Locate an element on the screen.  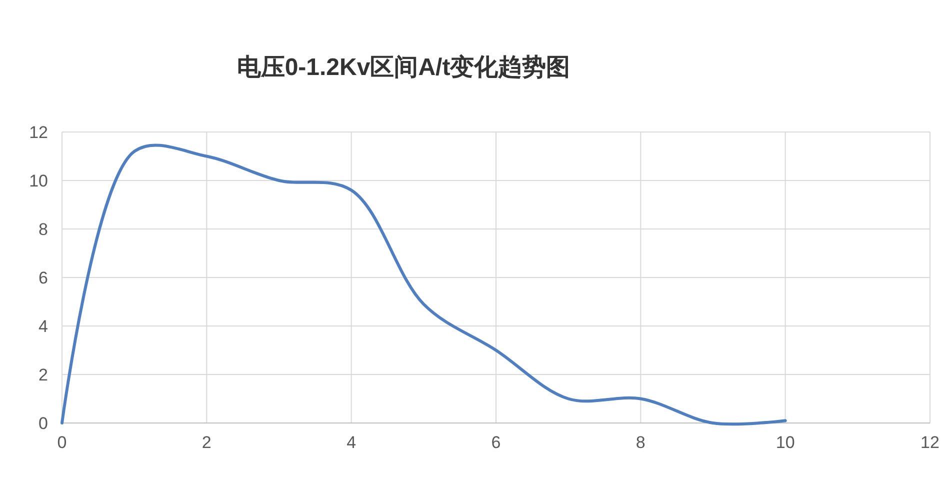
x-tick-label: 2 is located at coordinates (207, 442).